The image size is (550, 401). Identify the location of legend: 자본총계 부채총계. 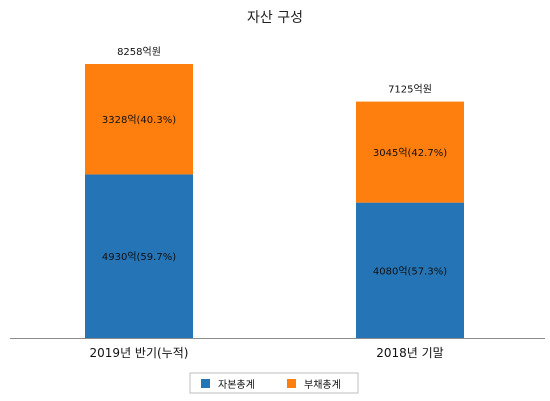
(274, 383).